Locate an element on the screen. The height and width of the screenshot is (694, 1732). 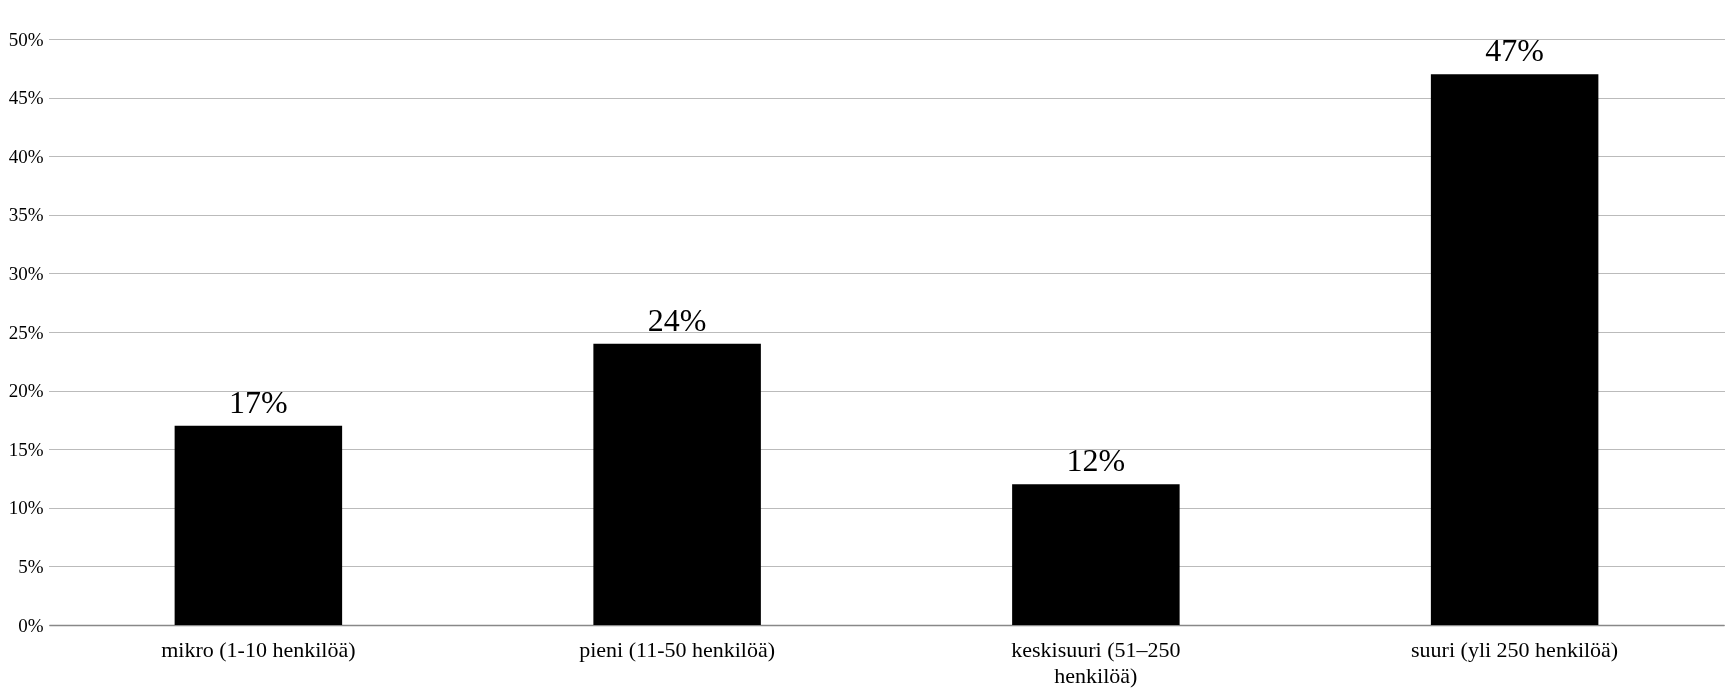
x-tick-label: mikro (1-10 henkilöä) is located at coordinates (258, 649).